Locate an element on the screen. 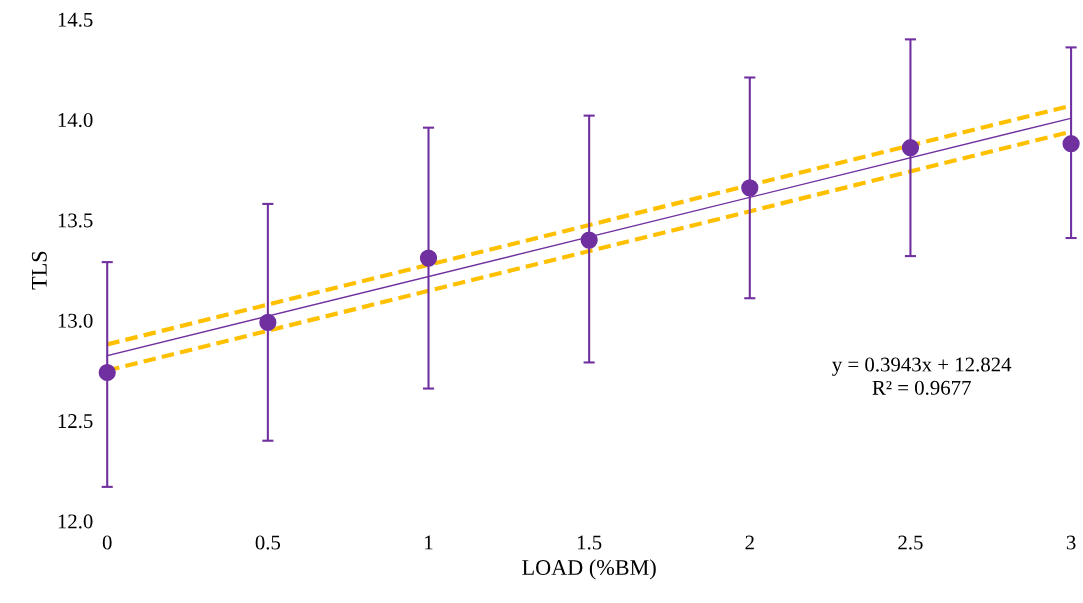  y-tick-label: 13.5 is located at coordinates (75, 220).